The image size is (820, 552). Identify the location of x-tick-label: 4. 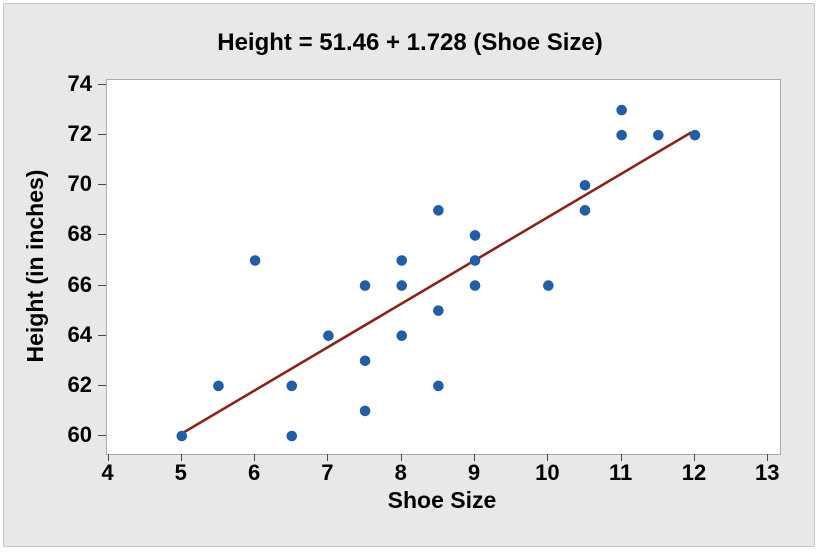
(107, 472).